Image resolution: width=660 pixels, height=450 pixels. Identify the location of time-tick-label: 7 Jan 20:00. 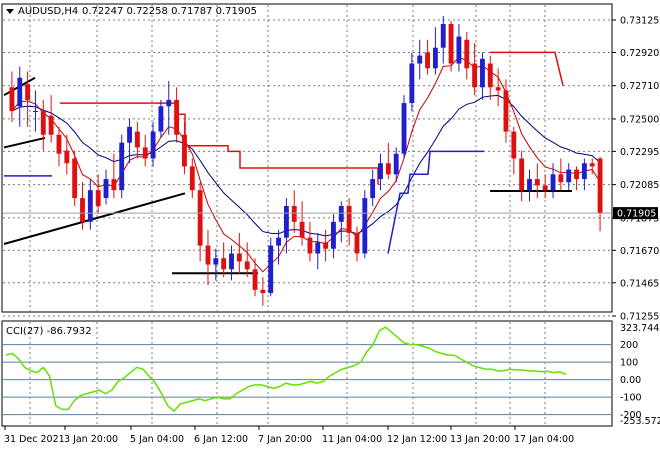
(285, 439).